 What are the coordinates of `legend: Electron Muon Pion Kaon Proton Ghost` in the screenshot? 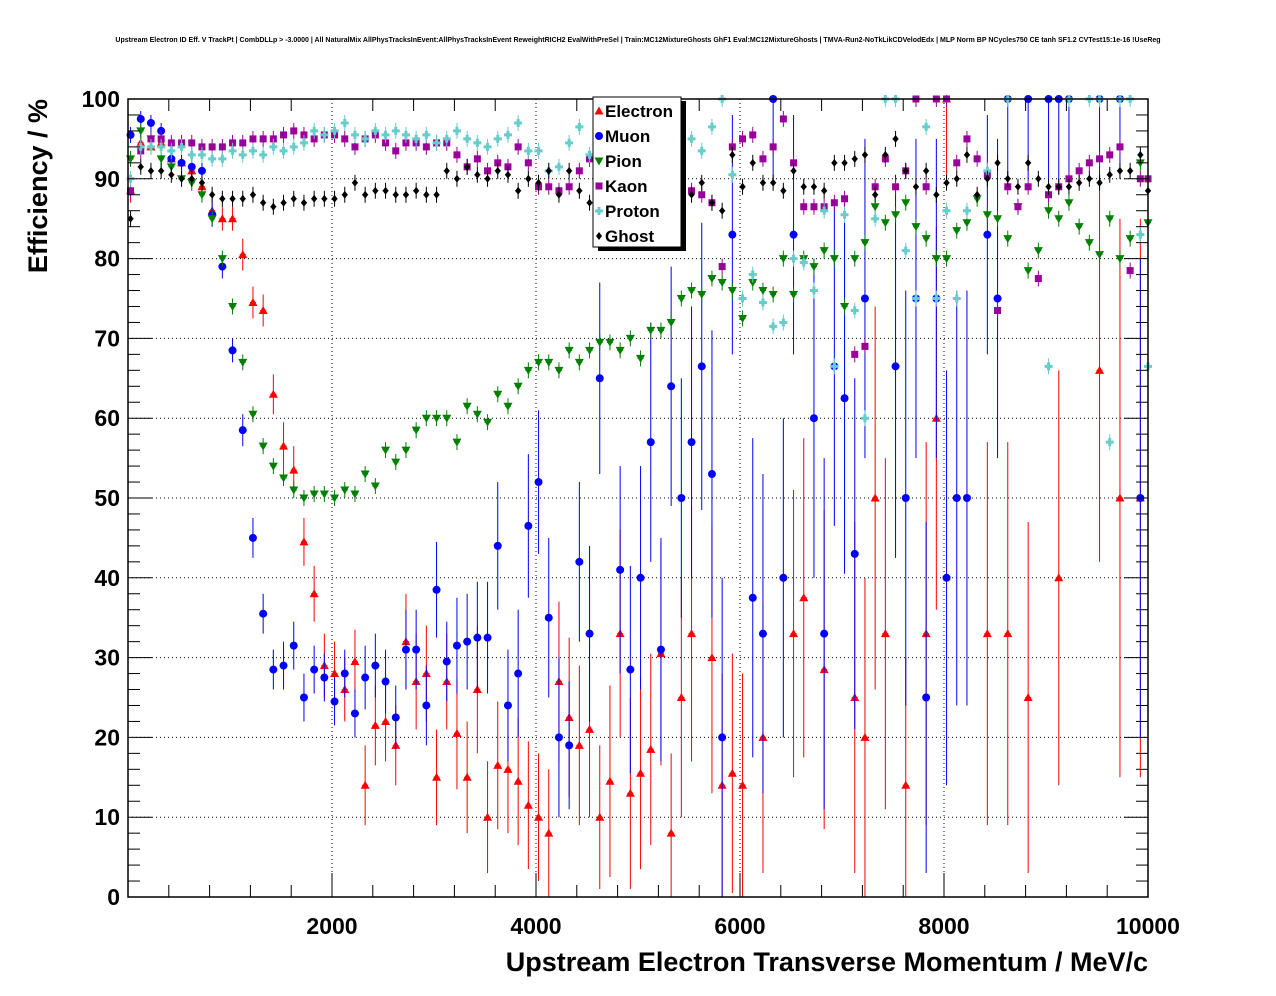 It's located at (639, 173).